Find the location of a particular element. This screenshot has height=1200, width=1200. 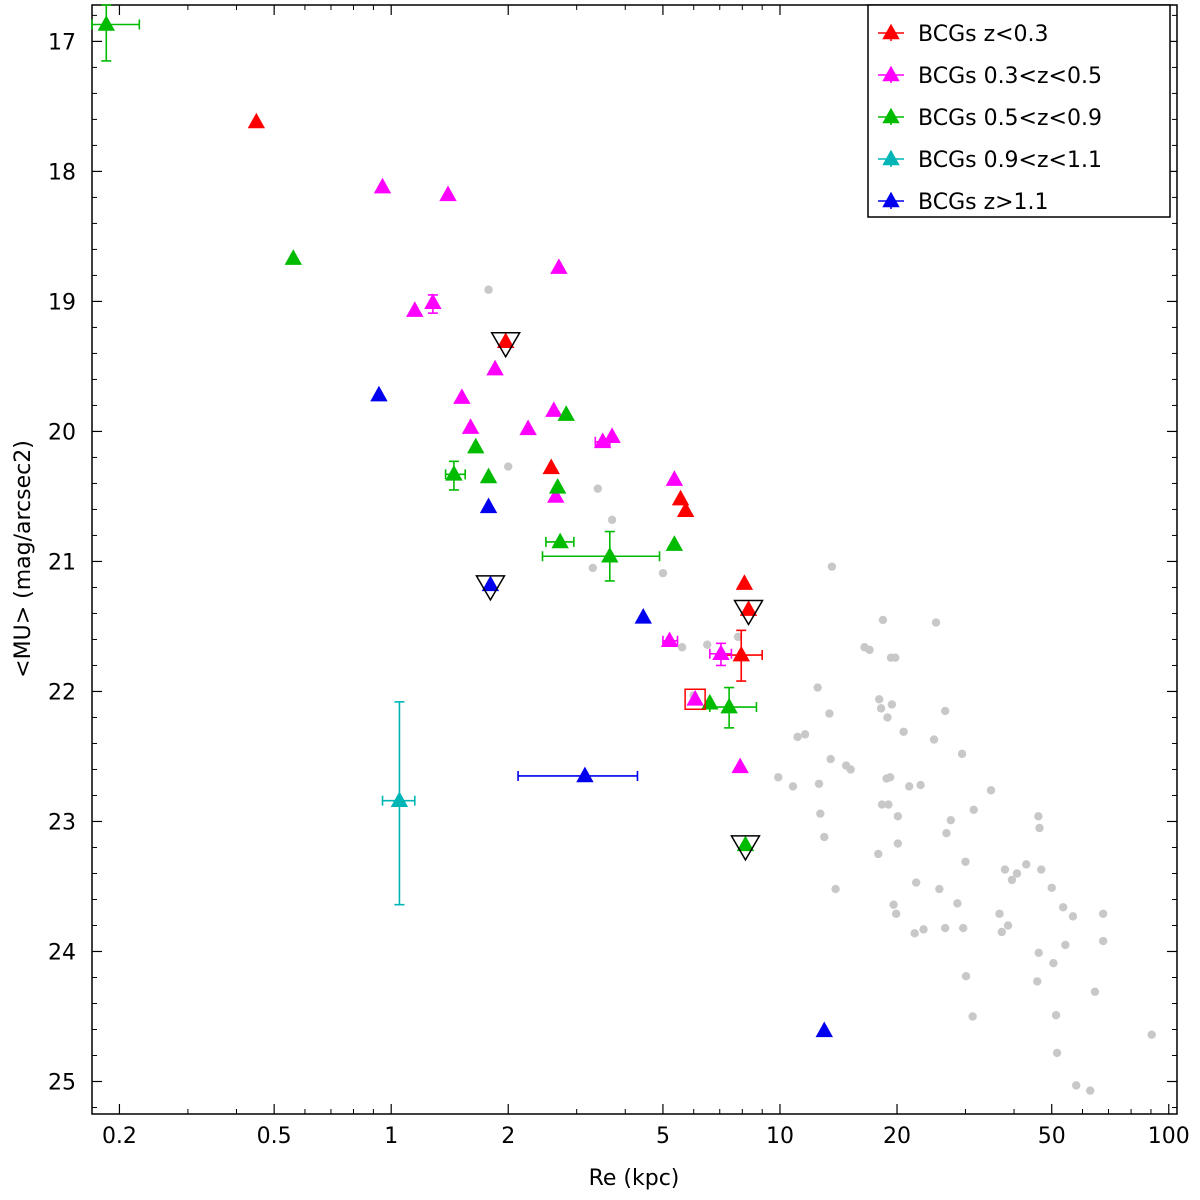

x-tick-label: 20 is located at coordinates (897, 1136).